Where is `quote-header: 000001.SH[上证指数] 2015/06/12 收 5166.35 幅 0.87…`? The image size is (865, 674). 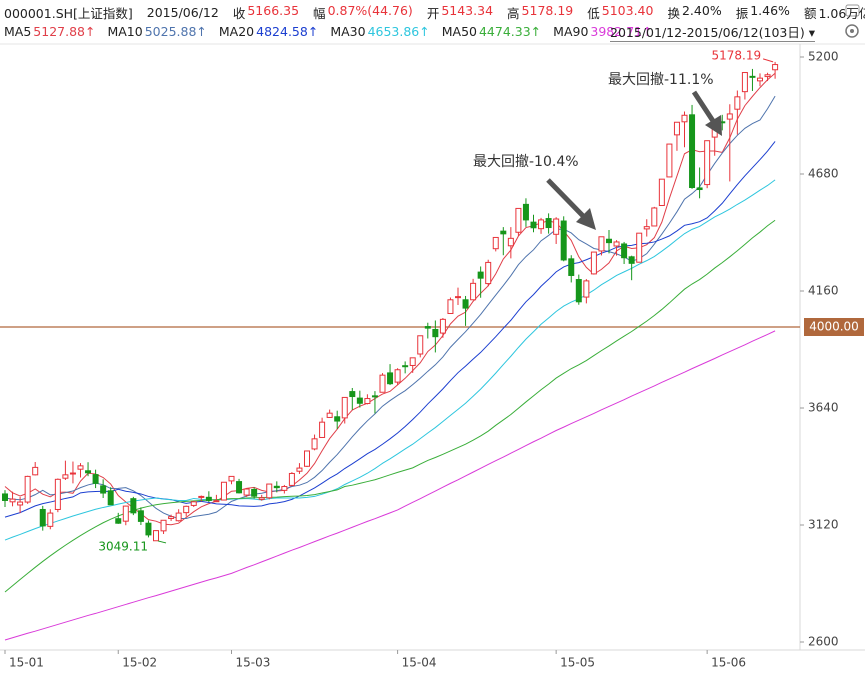 quote-header: 000001.SH[上证指数] 2015/06/12 收 5166.35 幅 0.87… is located at coordinates (434, 12).